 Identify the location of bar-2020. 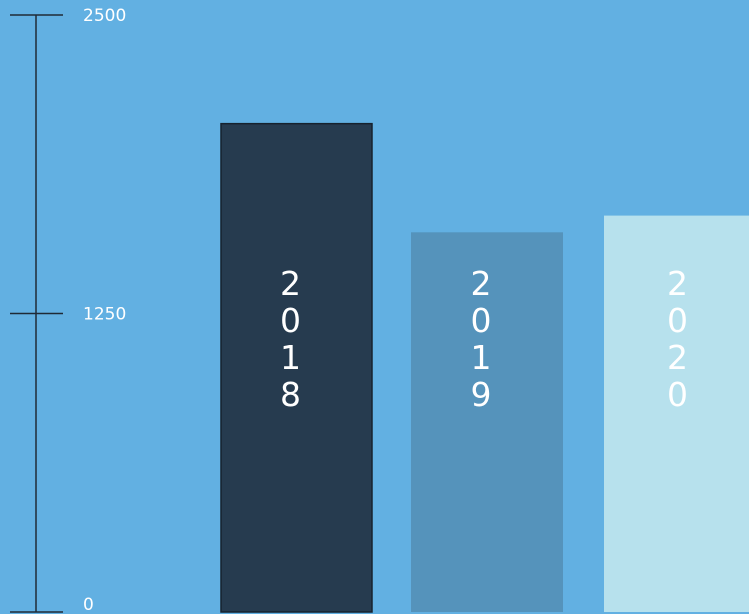
(676, 414).